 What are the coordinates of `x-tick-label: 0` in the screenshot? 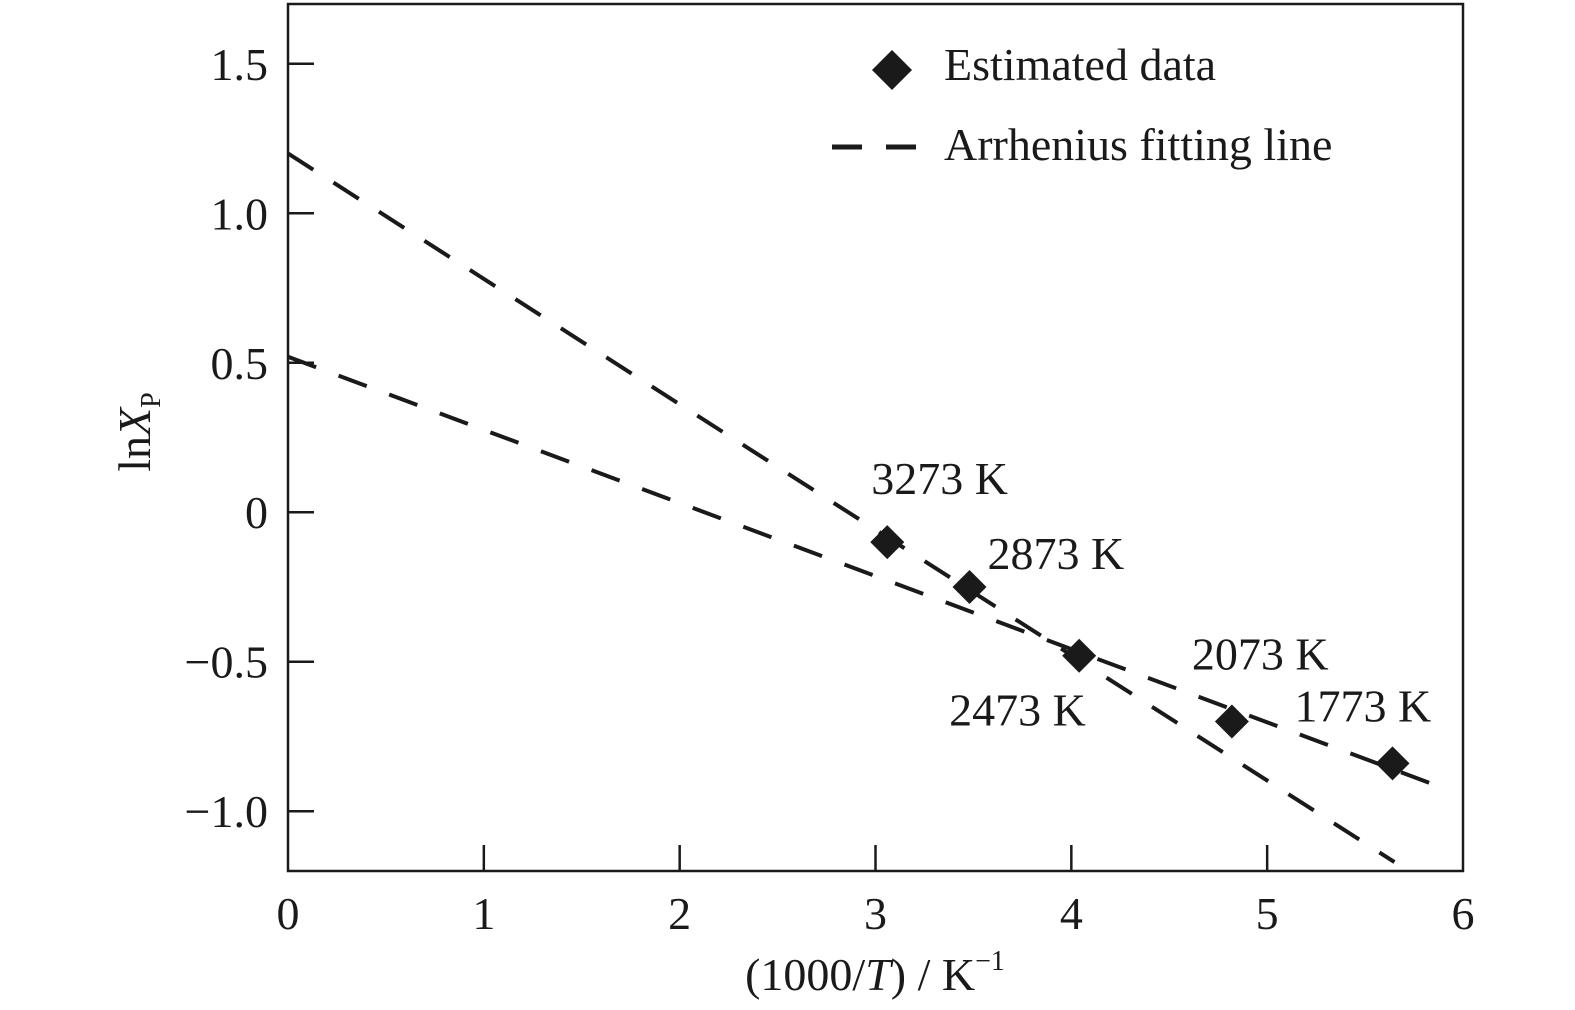 It's located at (288, 913).